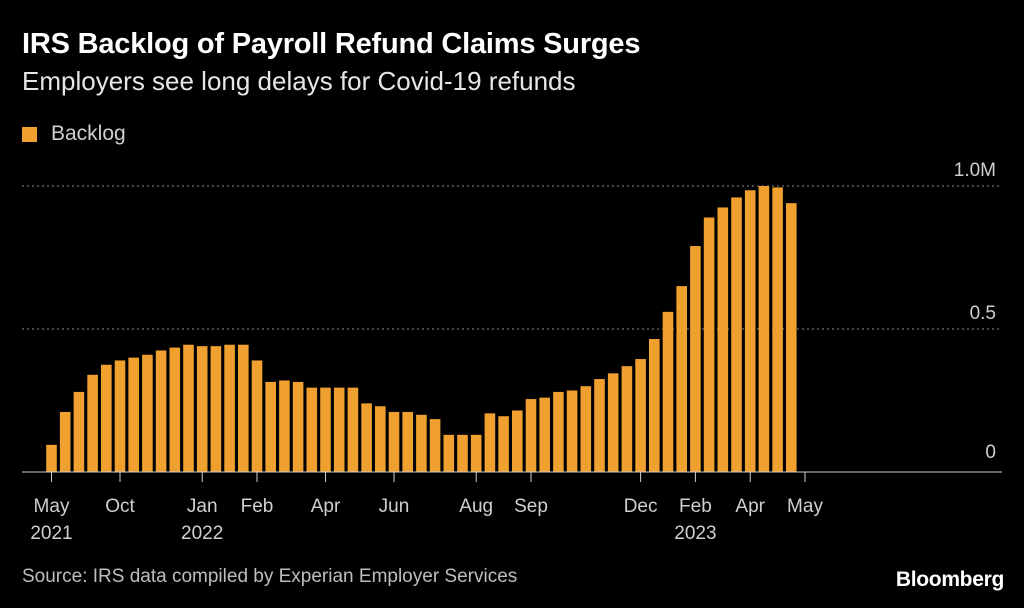  What do you see at coordinates (975, 170) in the screenshot?
I see `y-tick-label: 1.0M` at bounding box center [975, 170].